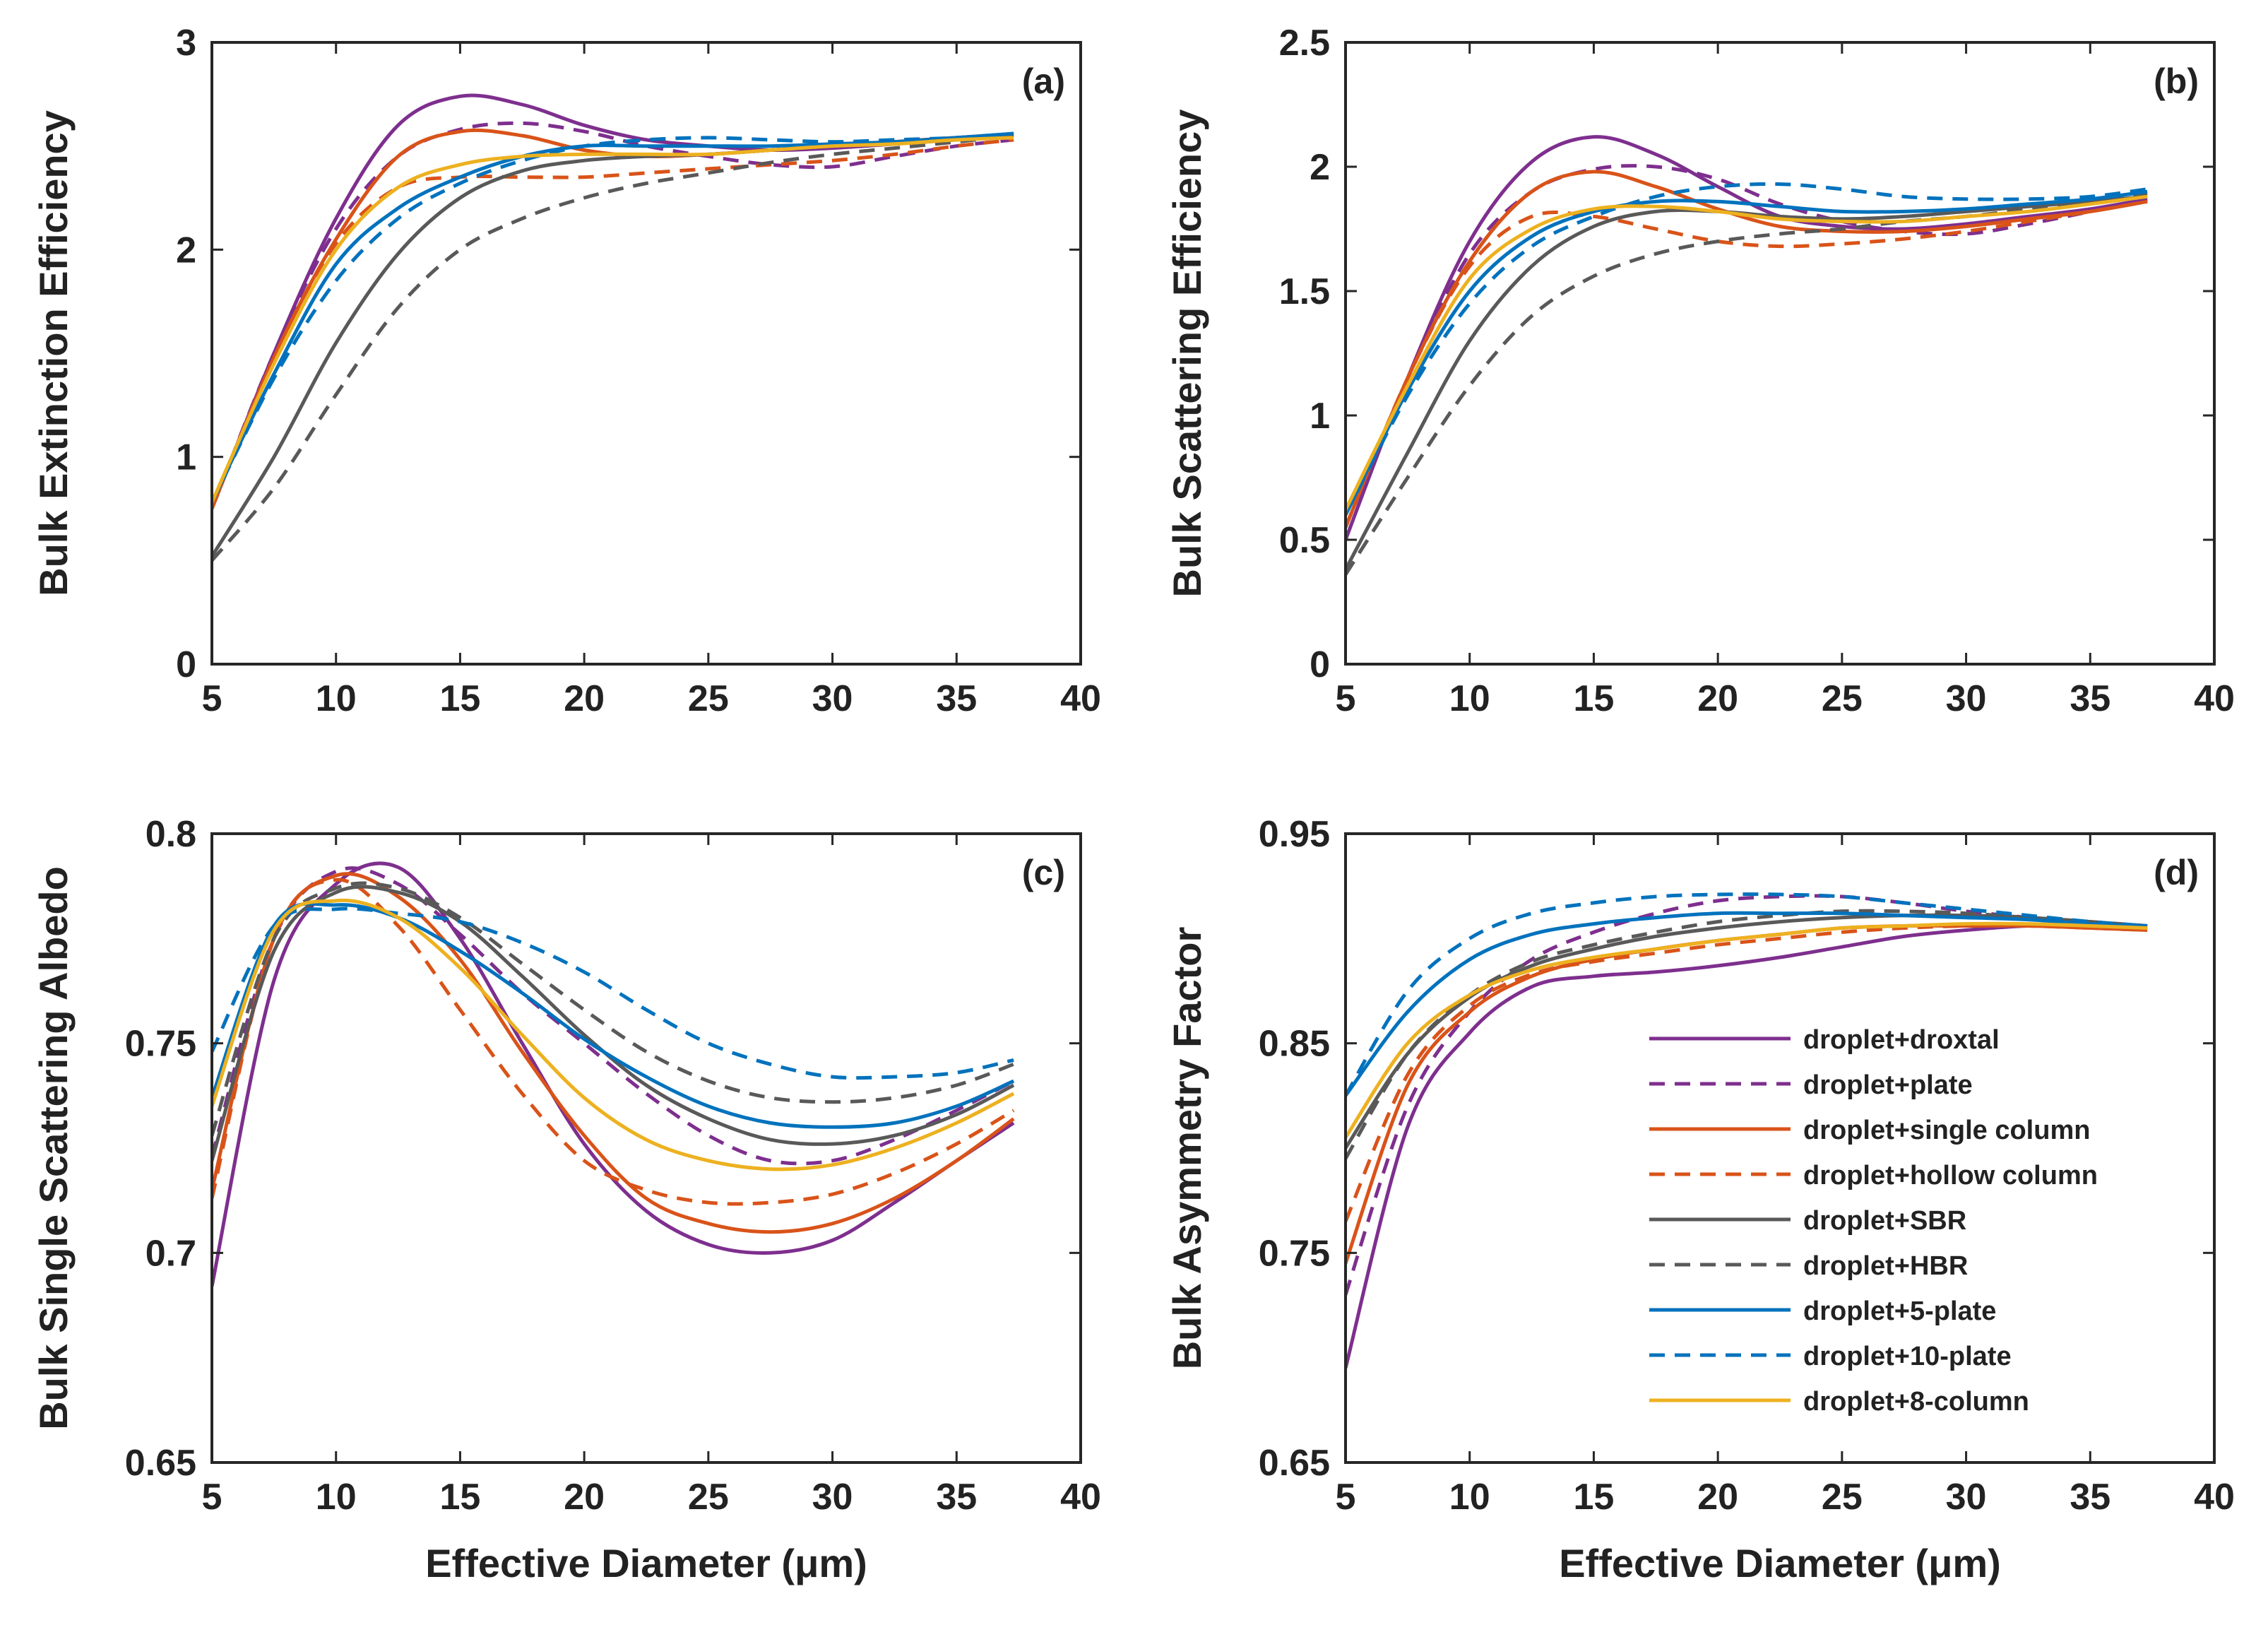 This screenshot has height=1625, width=2268. Describe the element at coordinates (1187, 1149) in the screenshot. I see `y-axis-label: Bulk Asymmetry Factor` at that location.